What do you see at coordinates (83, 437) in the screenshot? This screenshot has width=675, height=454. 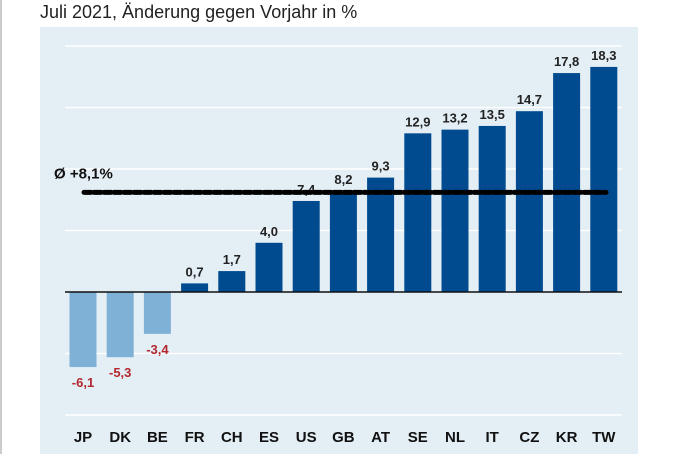 I see `category-label: JP` at bounding box center [83, 437].